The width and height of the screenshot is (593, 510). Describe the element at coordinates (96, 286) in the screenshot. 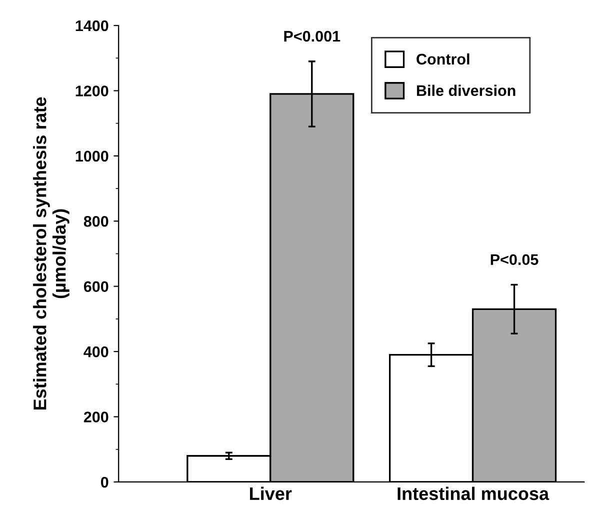

I see `y-tick-label: 600` at that location.